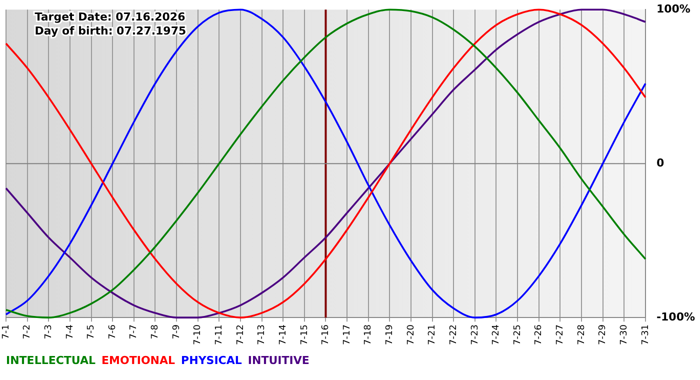 This screenshot has width=700, height=380. Describe the element at coordinates (177, 332) in the screenshot. I see `x-tick-label: 7-9` at that location.